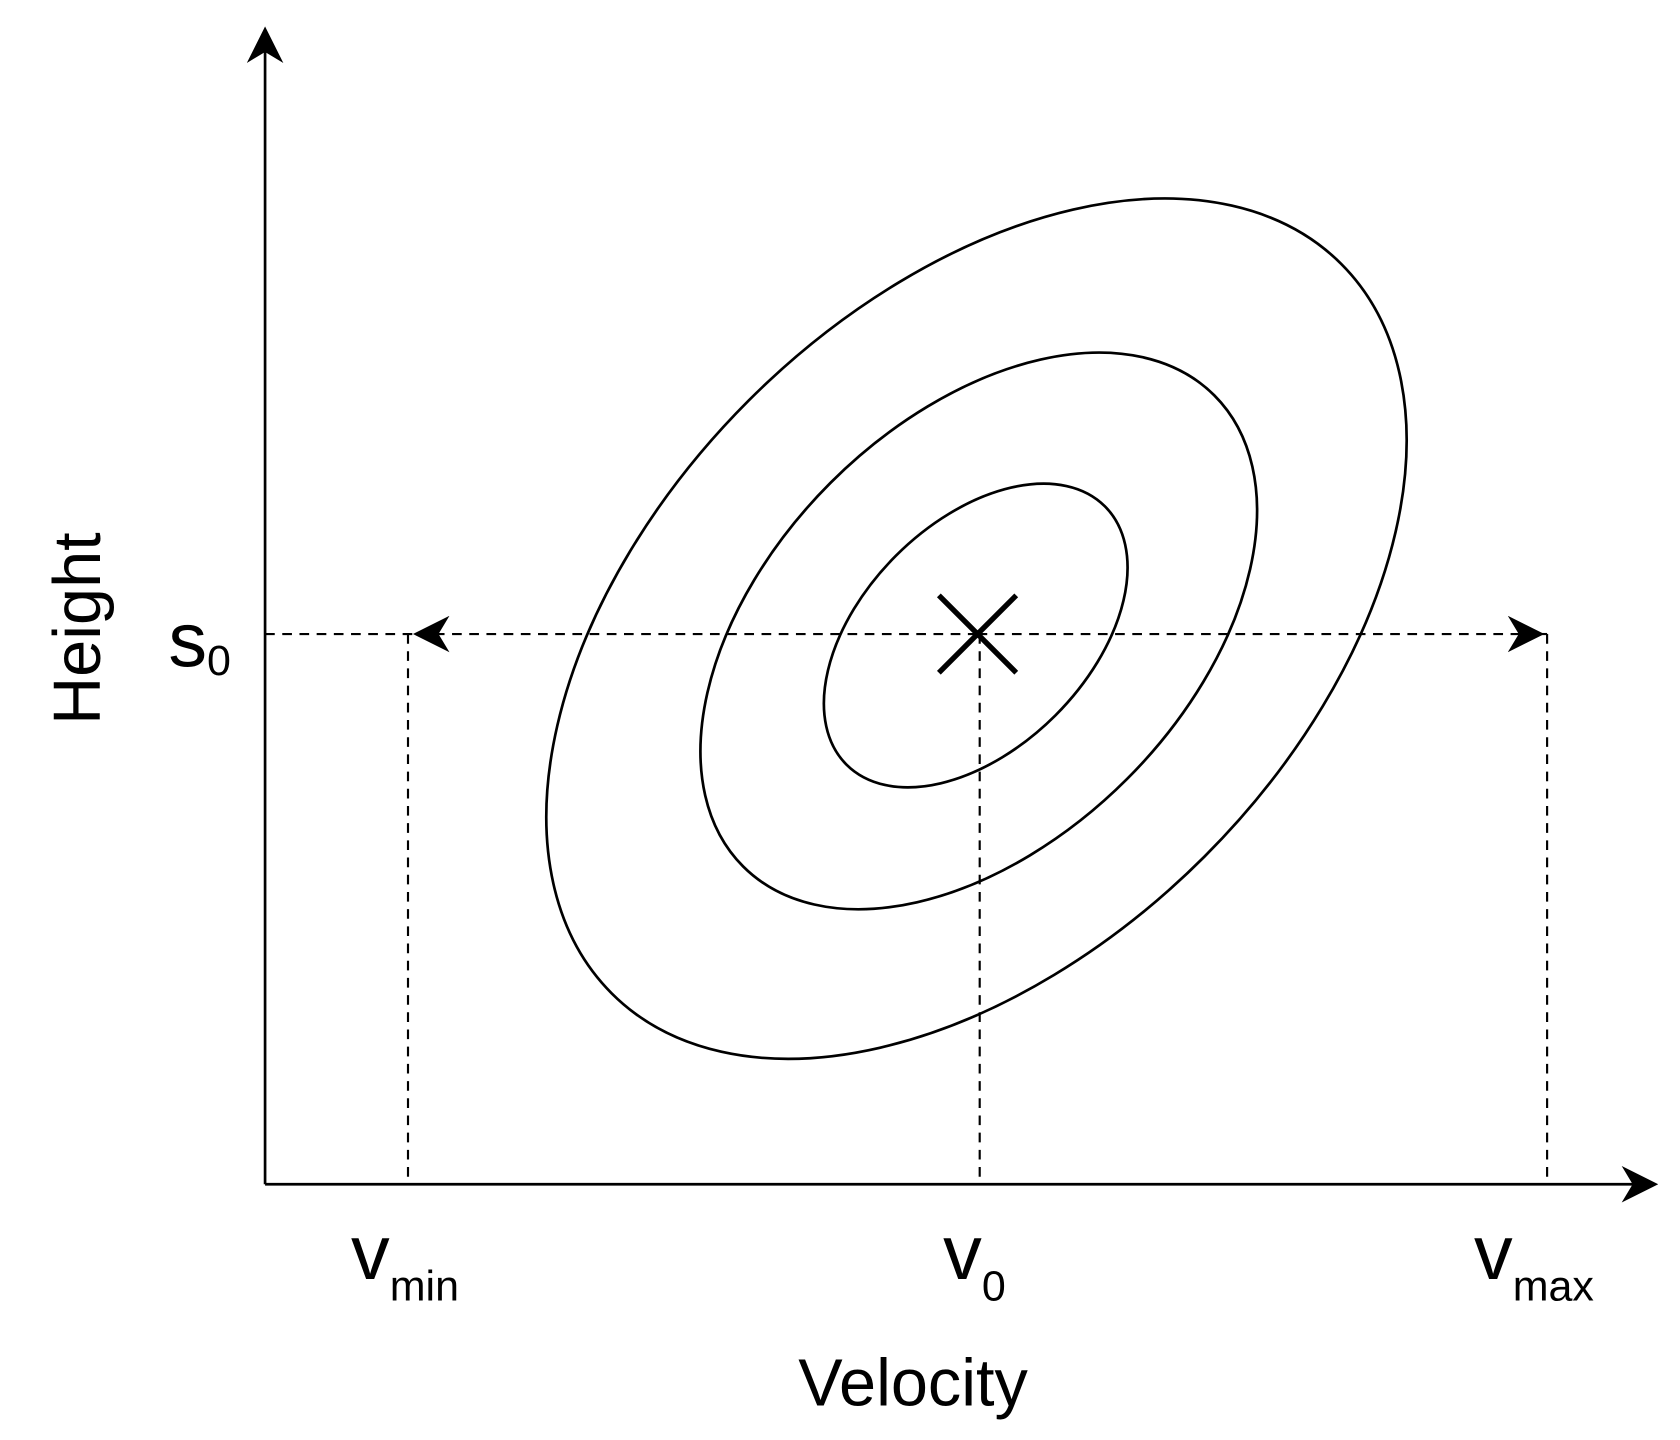 The image size is (1680, 1440). Describe the element at coordinates (199, 641) in the screenshot. I see `height-mark-label: s0` at that location.